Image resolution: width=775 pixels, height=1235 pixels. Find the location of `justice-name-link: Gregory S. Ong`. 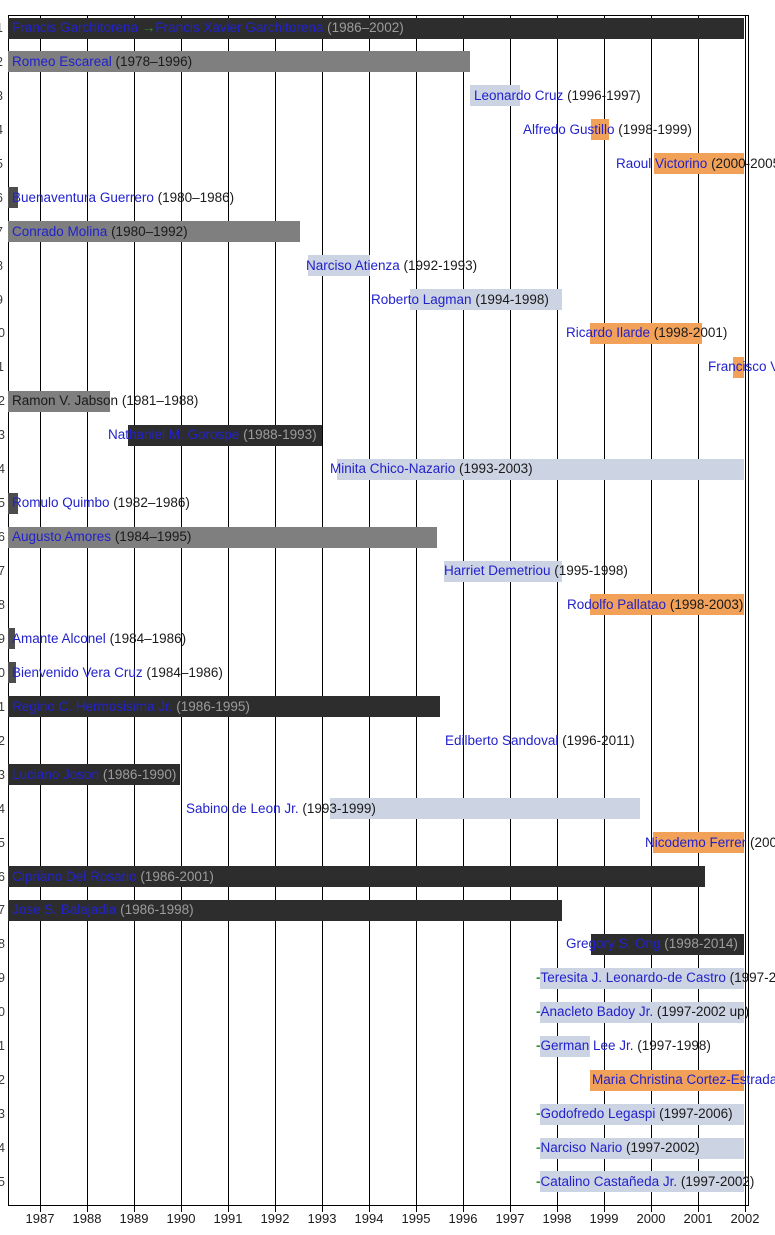

justice-name-link: Gregory S. Ong is located at coordinates (613, 944).